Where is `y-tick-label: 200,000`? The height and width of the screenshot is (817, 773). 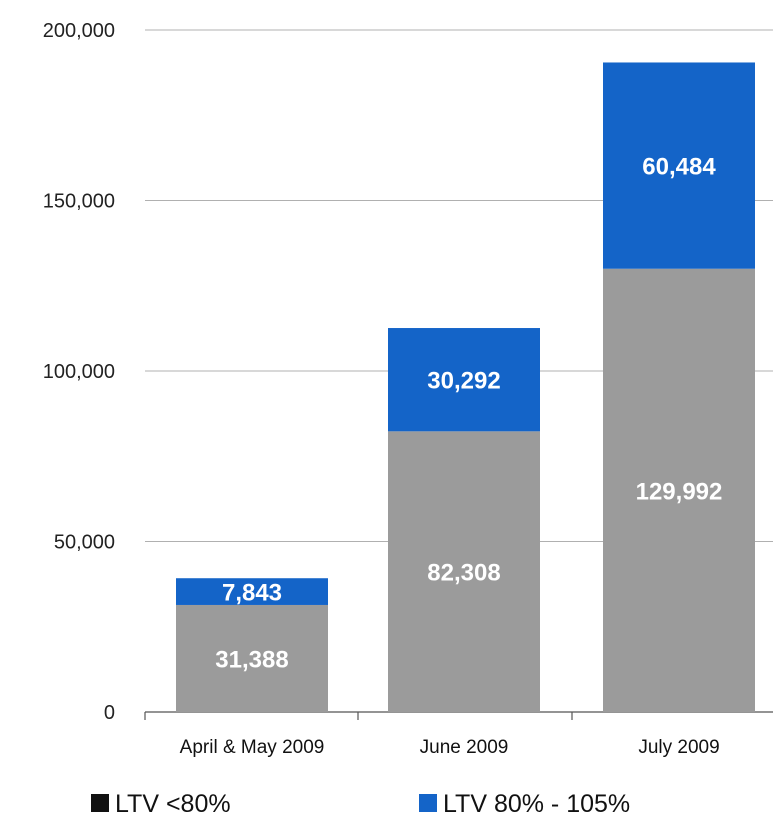
y-tick-label: 200,000 is located at coordinates (79, 31).